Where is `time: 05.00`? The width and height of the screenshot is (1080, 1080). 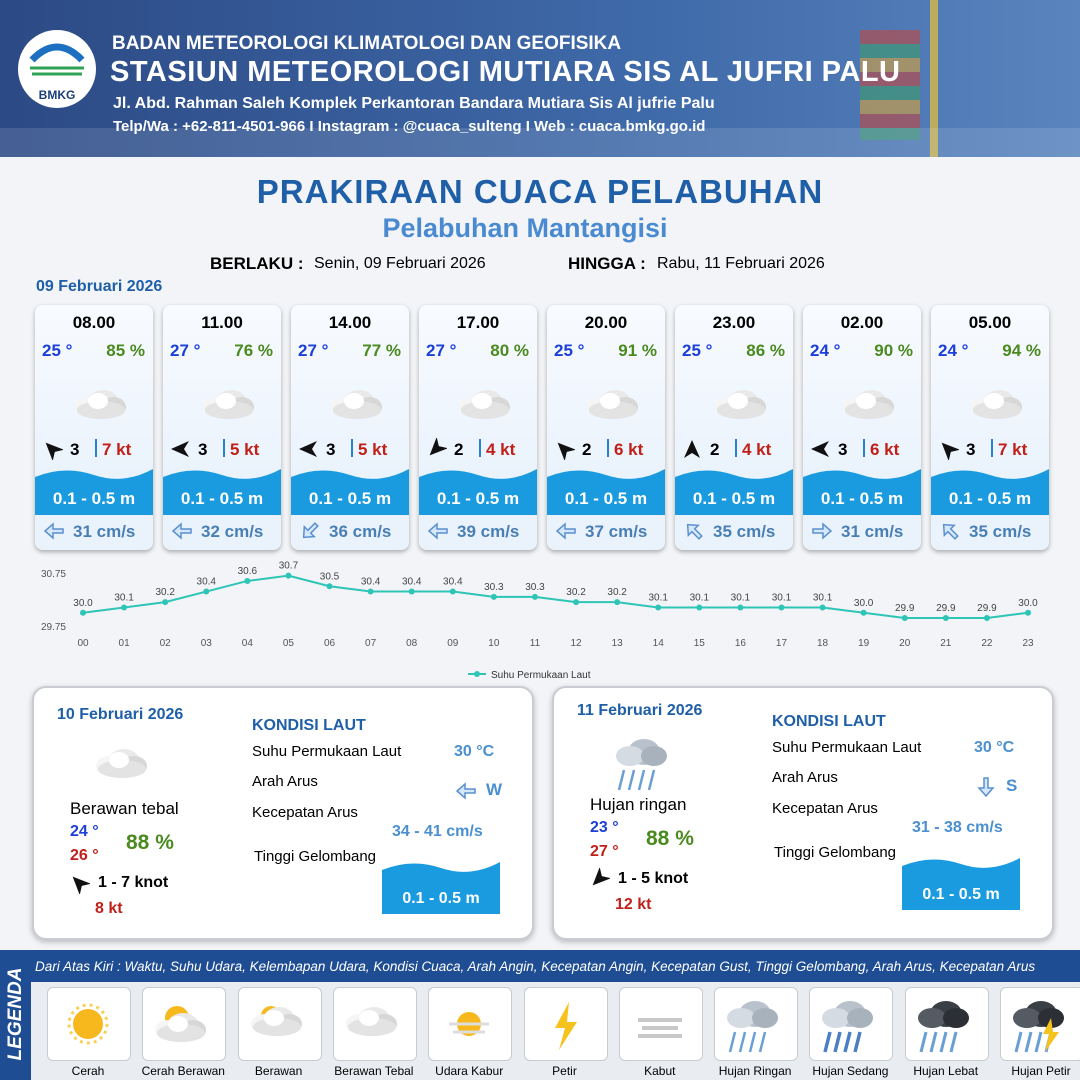 time: 05.00 is located at coordinates (990, 322).